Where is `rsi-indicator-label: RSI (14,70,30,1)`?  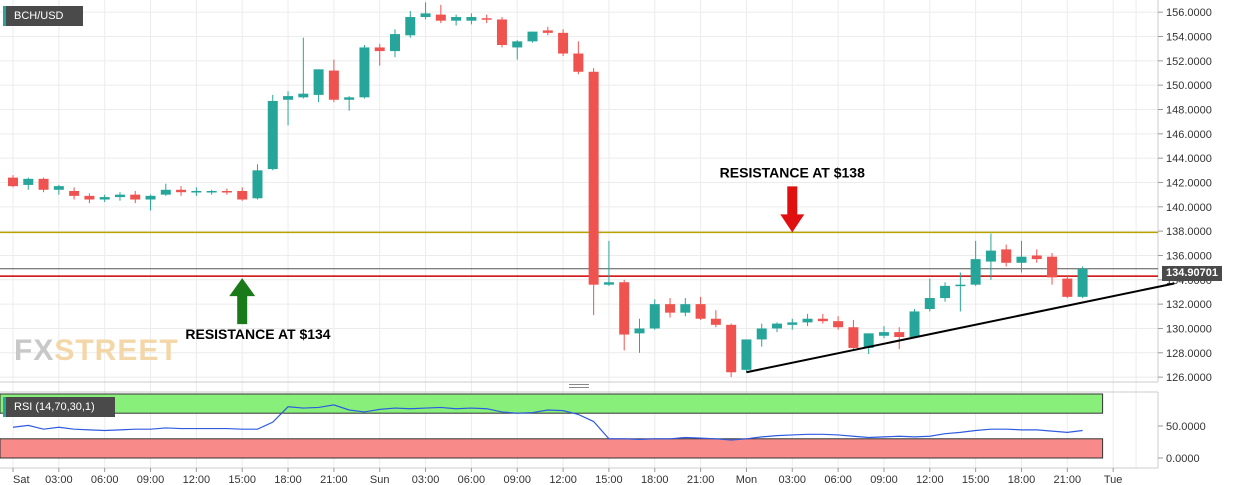 rsi-indicator-label: RSI (14,70,30,1) is located at coordinates (59, 407).